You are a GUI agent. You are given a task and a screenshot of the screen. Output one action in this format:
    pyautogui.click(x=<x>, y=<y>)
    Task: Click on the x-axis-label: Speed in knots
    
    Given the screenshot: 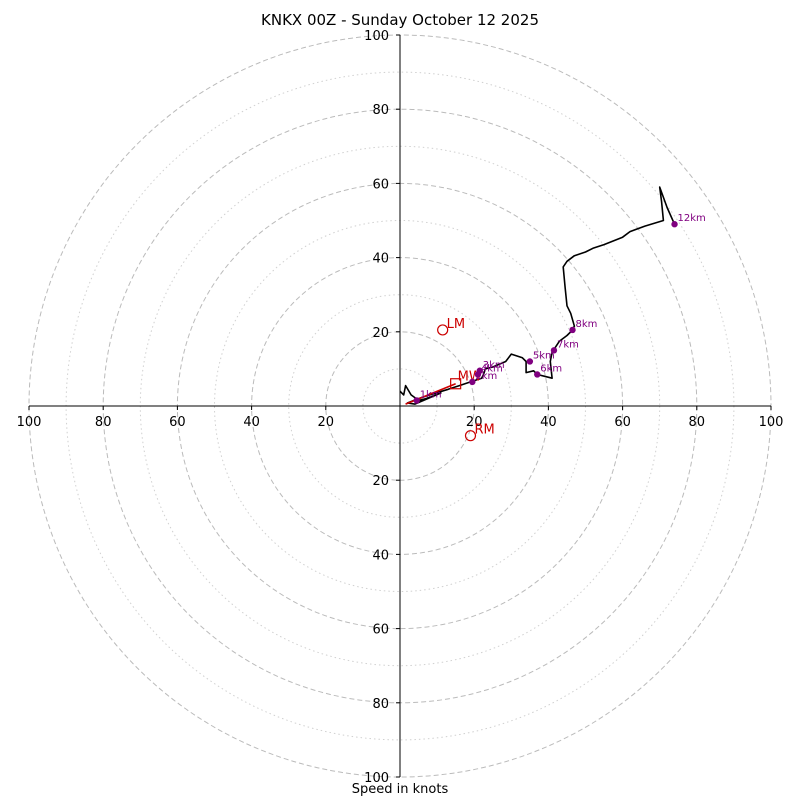 What is the action you would take?
    pyautogui.click(x=400, y=789)
    